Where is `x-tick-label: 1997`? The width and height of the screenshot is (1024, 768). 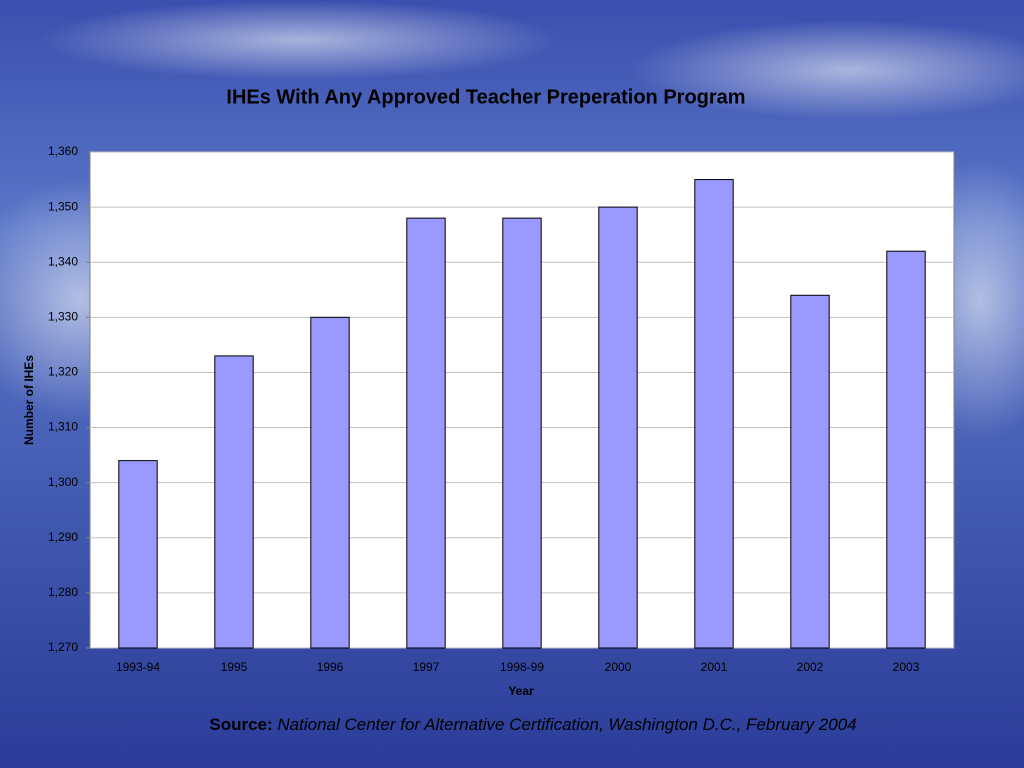 x-tick-label: 1997 is located at coordinates (426, 667).